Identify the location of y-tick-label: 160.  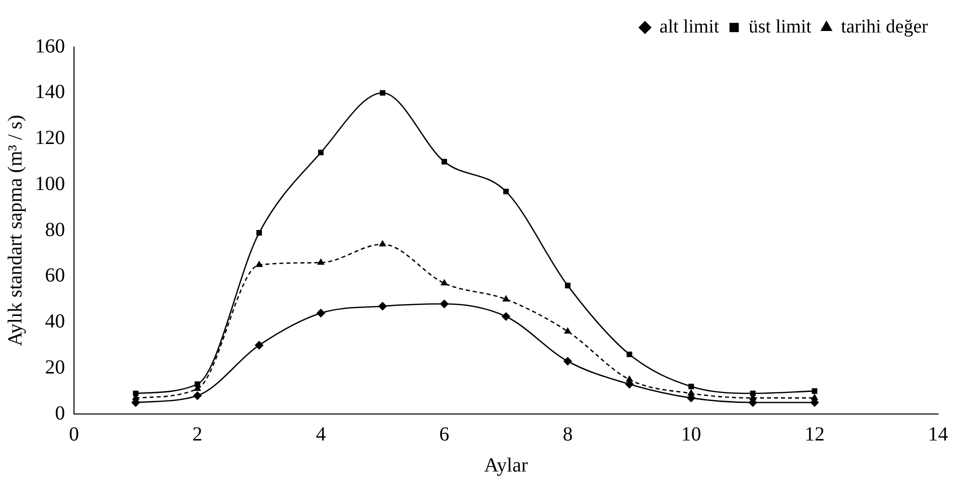
(50, 46).